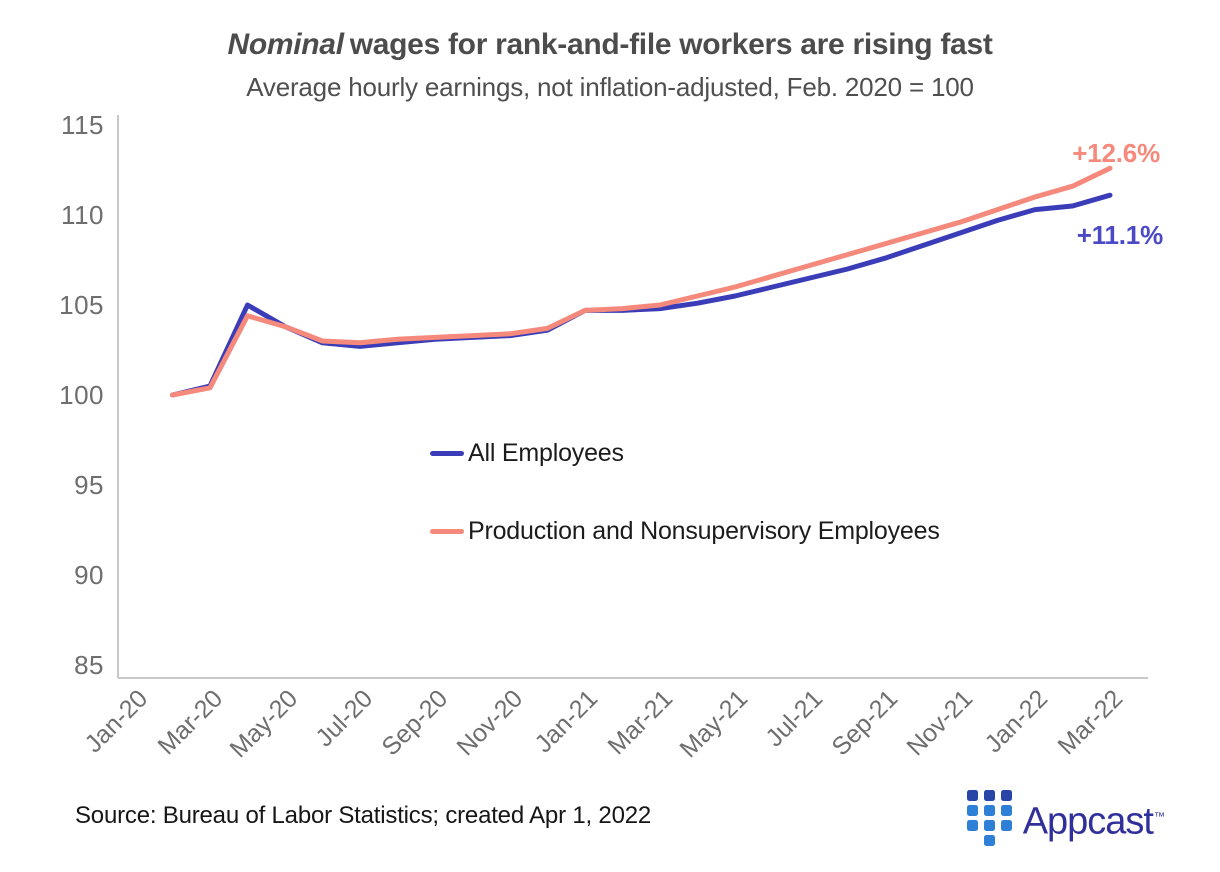  Describe the element at coordinates (864, 722) in the screenshot. I see `x-axis-tick-label: Sep-21` at that location.